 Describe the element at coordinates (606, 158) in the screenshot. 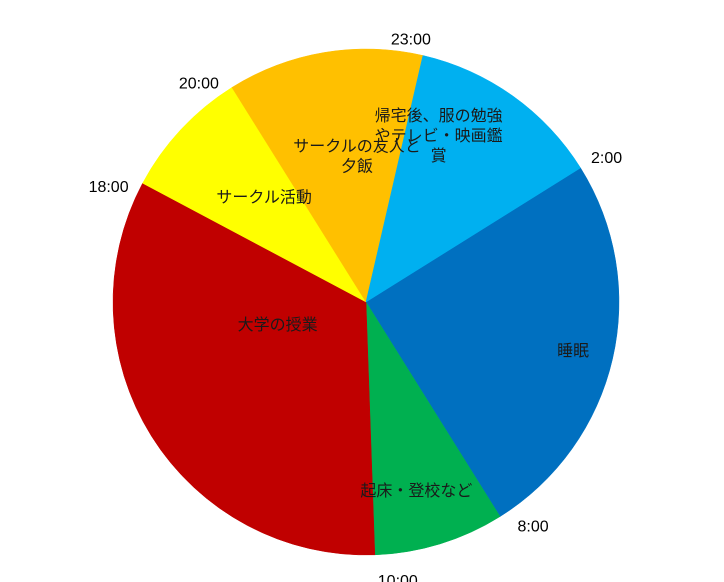

I see `time-label: 2:00` at that location.